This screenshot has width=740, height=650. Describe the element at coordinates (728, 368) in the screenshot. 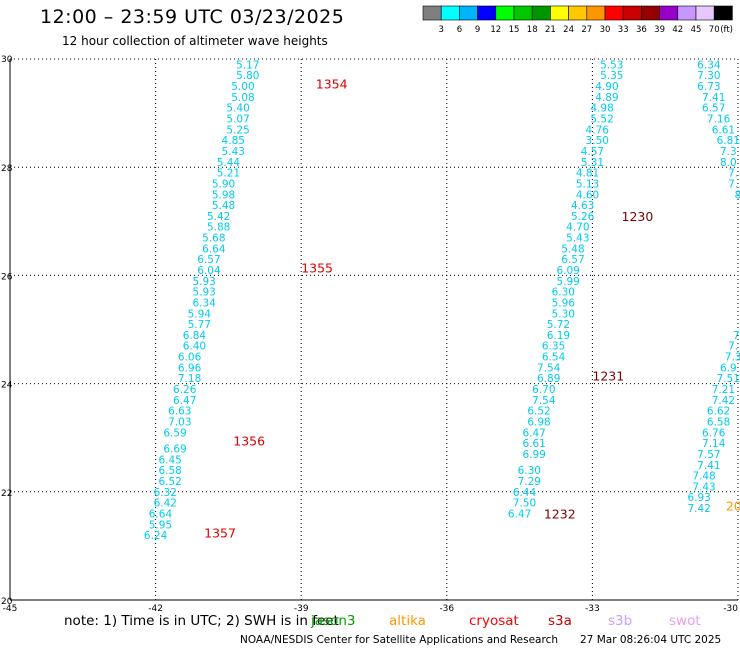

I see `swh-data-point: 6.9` at that location.